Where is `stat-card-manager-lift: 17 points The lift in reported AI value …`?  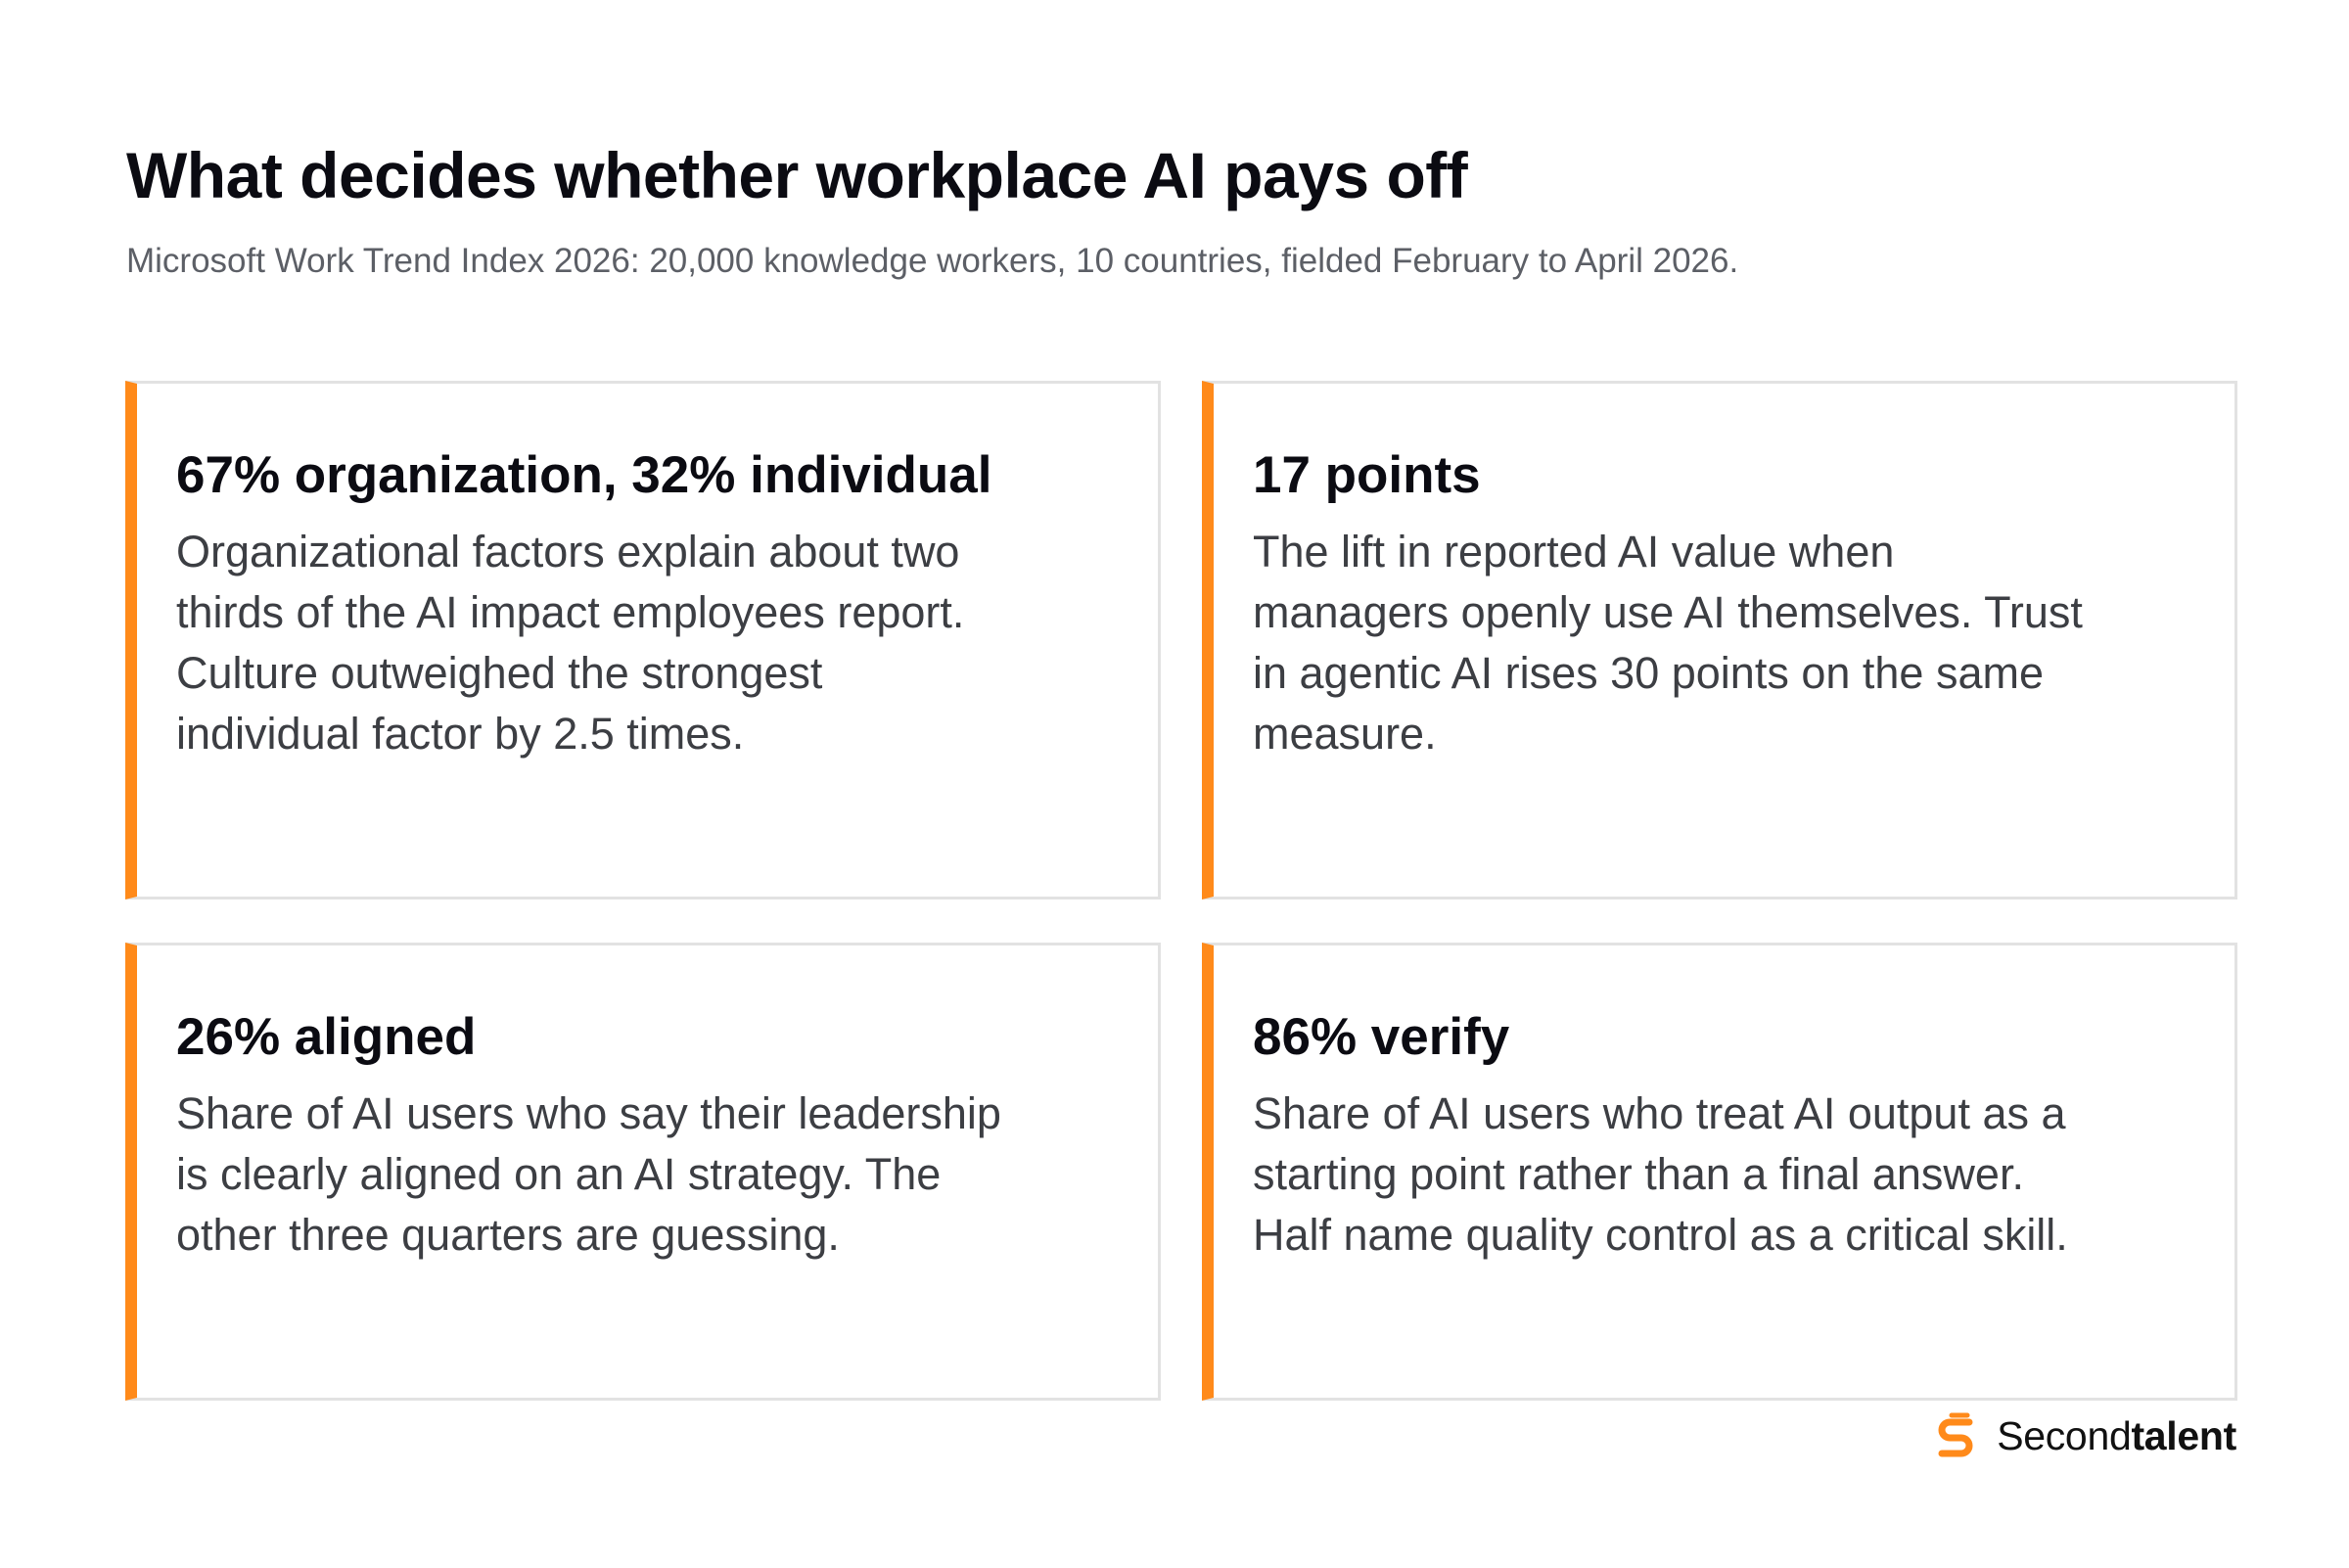 stat-card-manager-lift: 17 points The lift in reported AI value … is located at coordinates (1719, 640).